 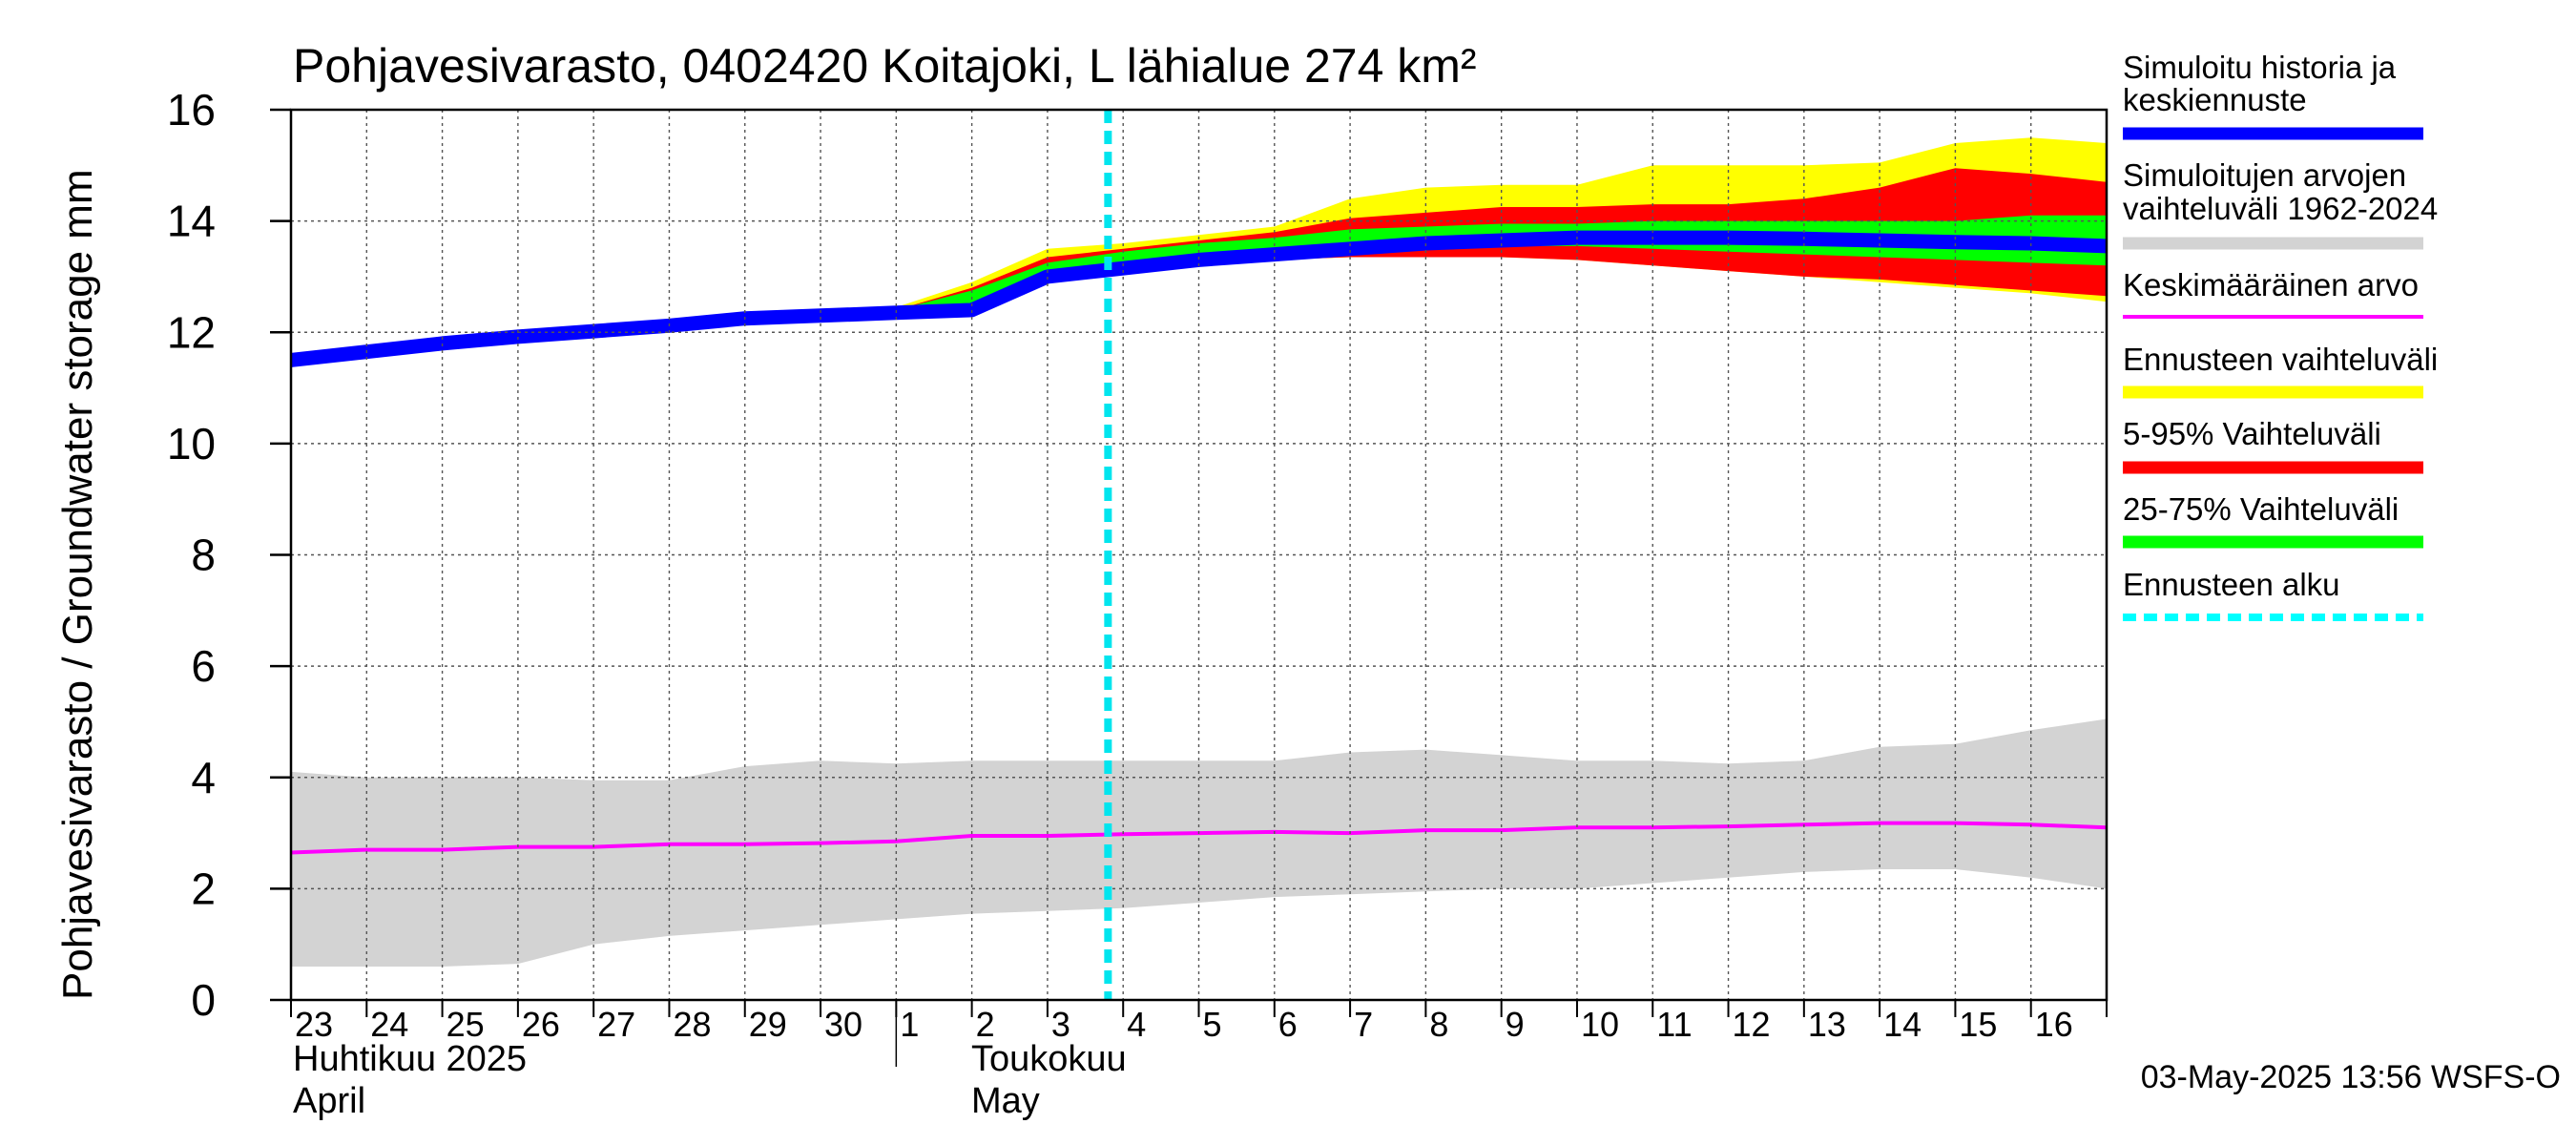 What do you see at coordinates (191, 332) in the screenshot?
I see `y-tick-label: 12` at bounding box center [191, 332].